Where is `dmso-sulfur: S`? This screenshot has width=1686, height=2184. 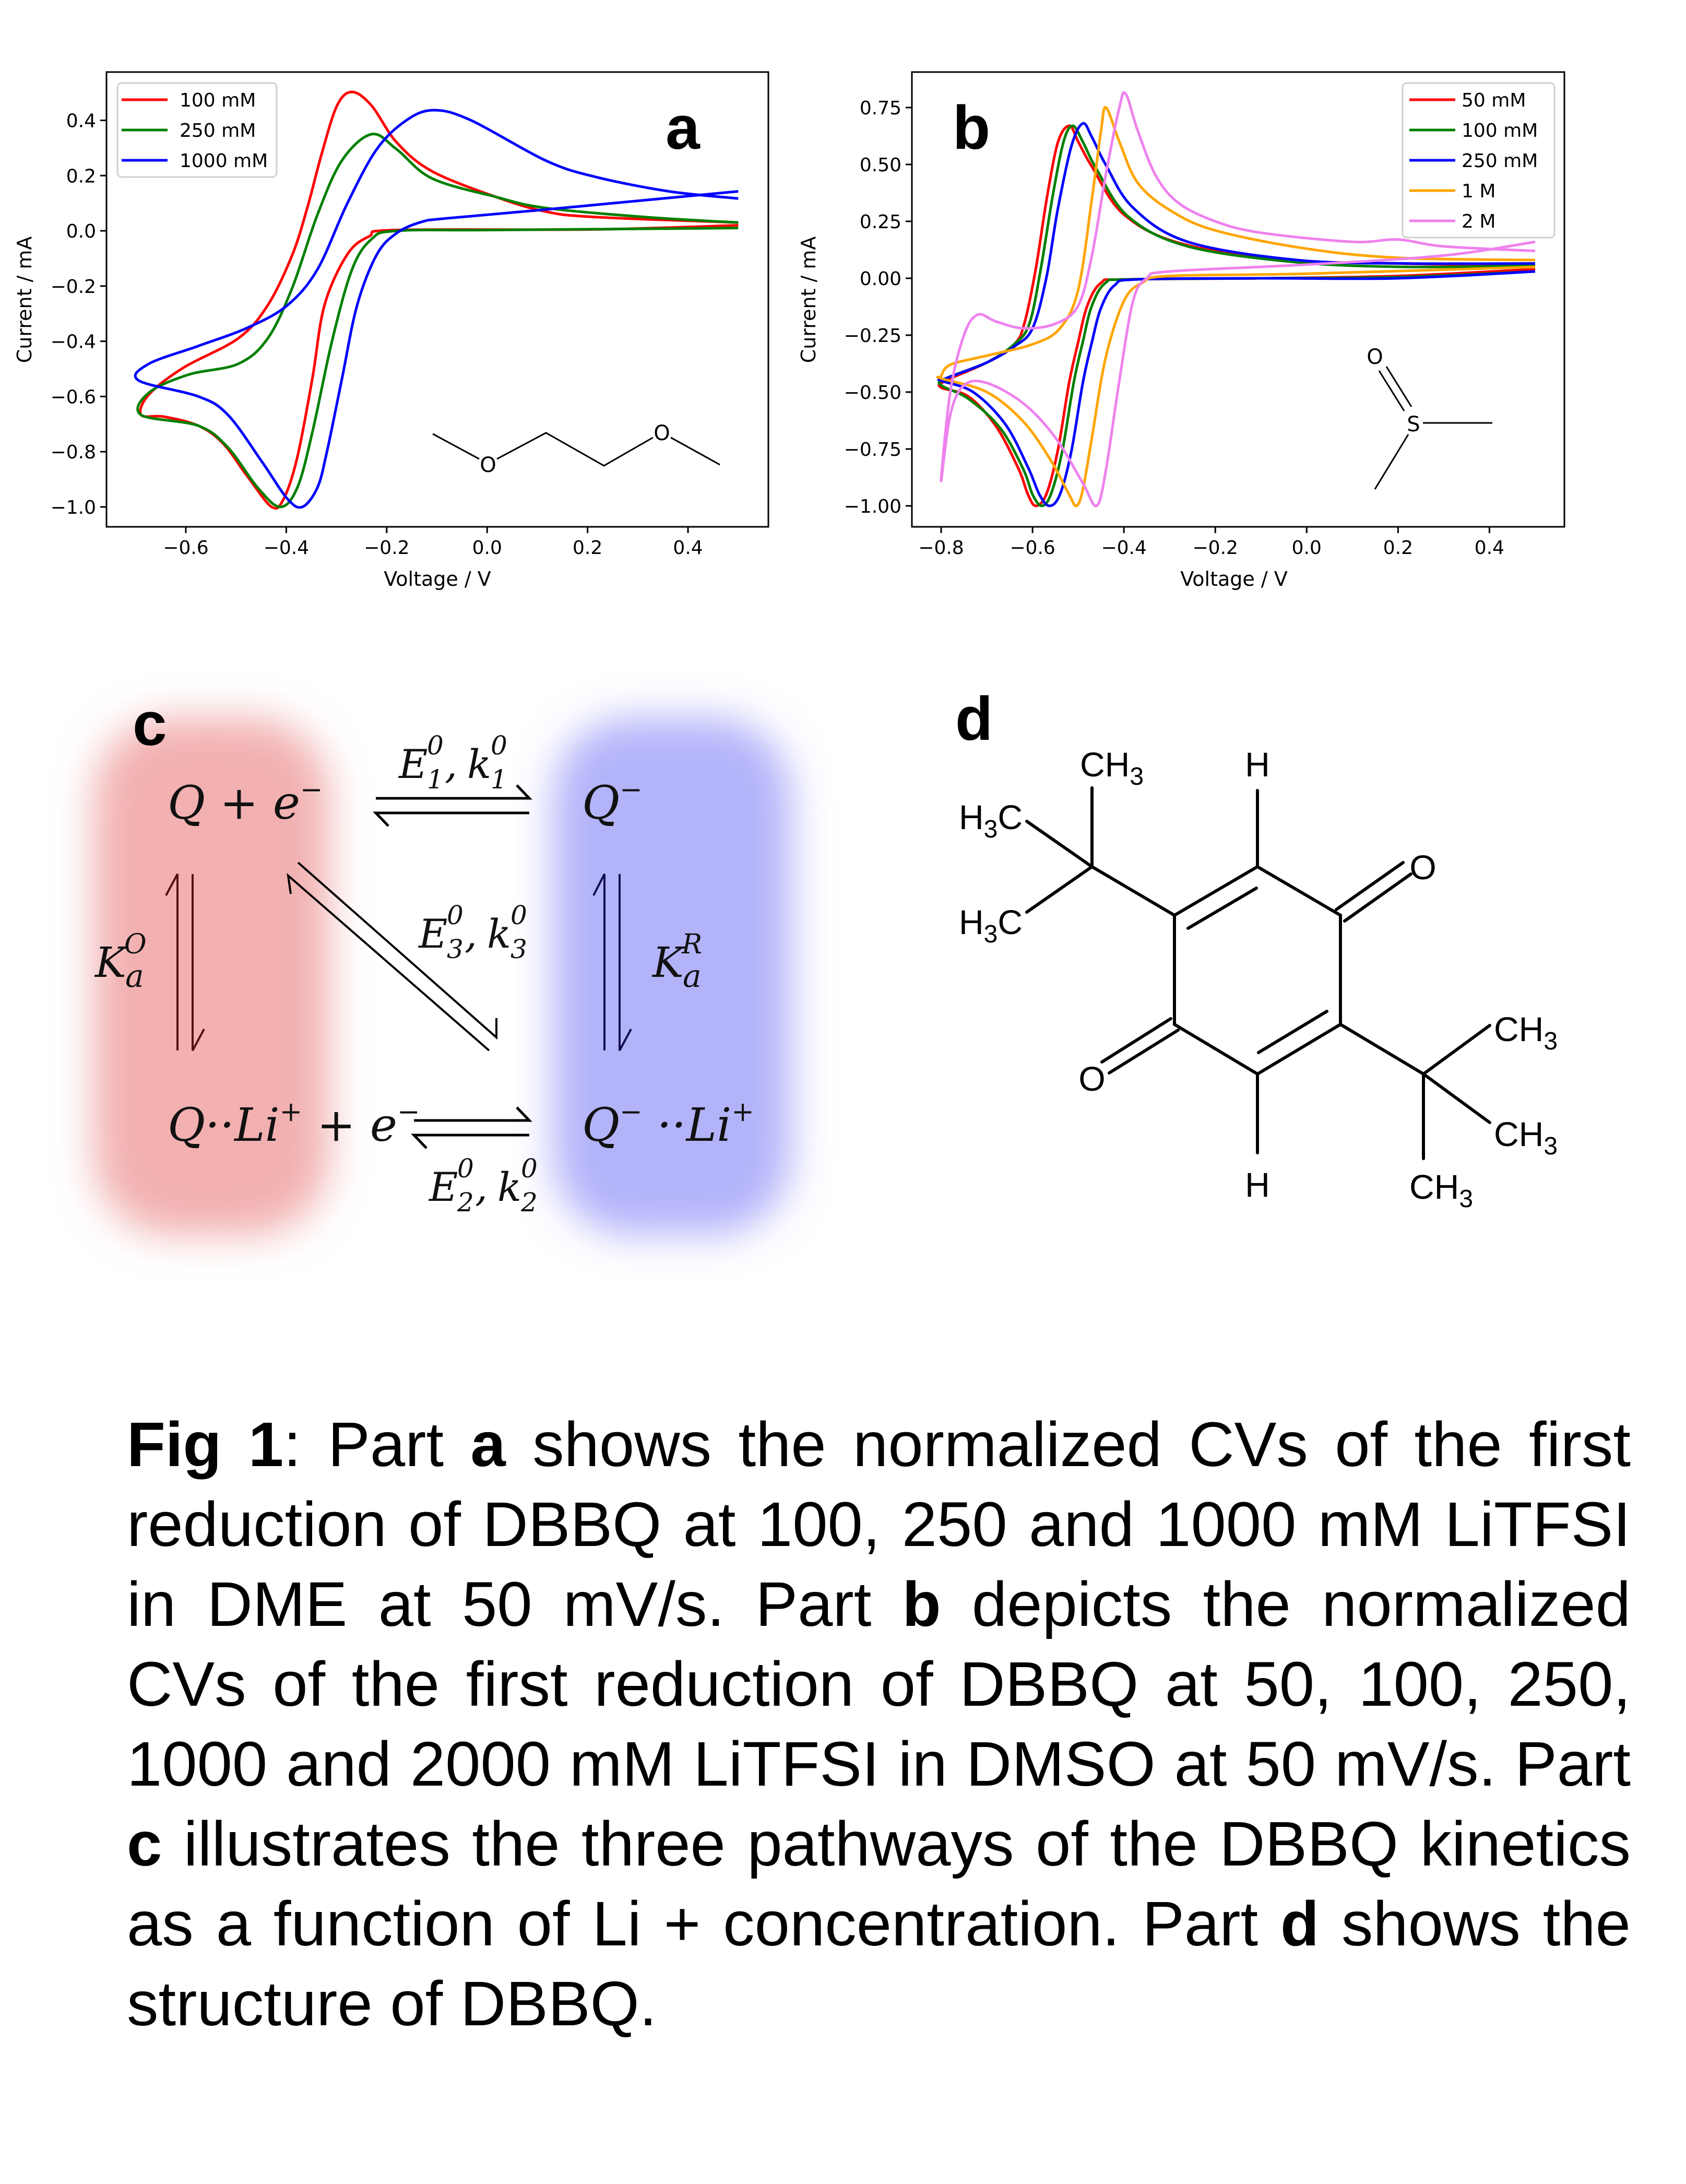
dmso-sulfur: S is located at coordinates (1413, 424).